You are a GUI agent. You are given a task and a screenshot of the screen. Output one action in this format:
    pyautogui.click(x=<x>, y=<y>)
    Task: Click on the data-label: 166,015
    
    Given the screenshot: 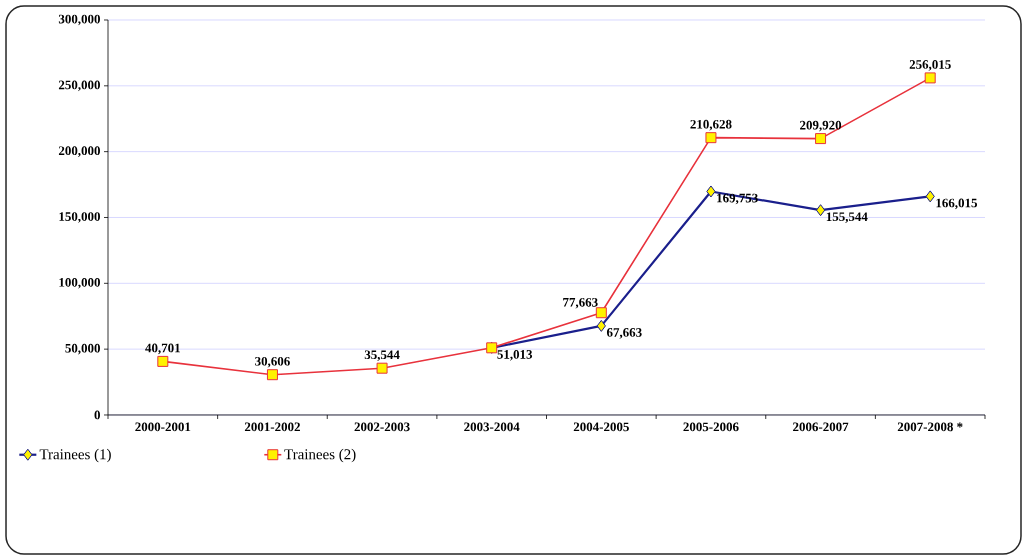 What is the action you would take?
    pyautogui.click(x=957, y=204)
    